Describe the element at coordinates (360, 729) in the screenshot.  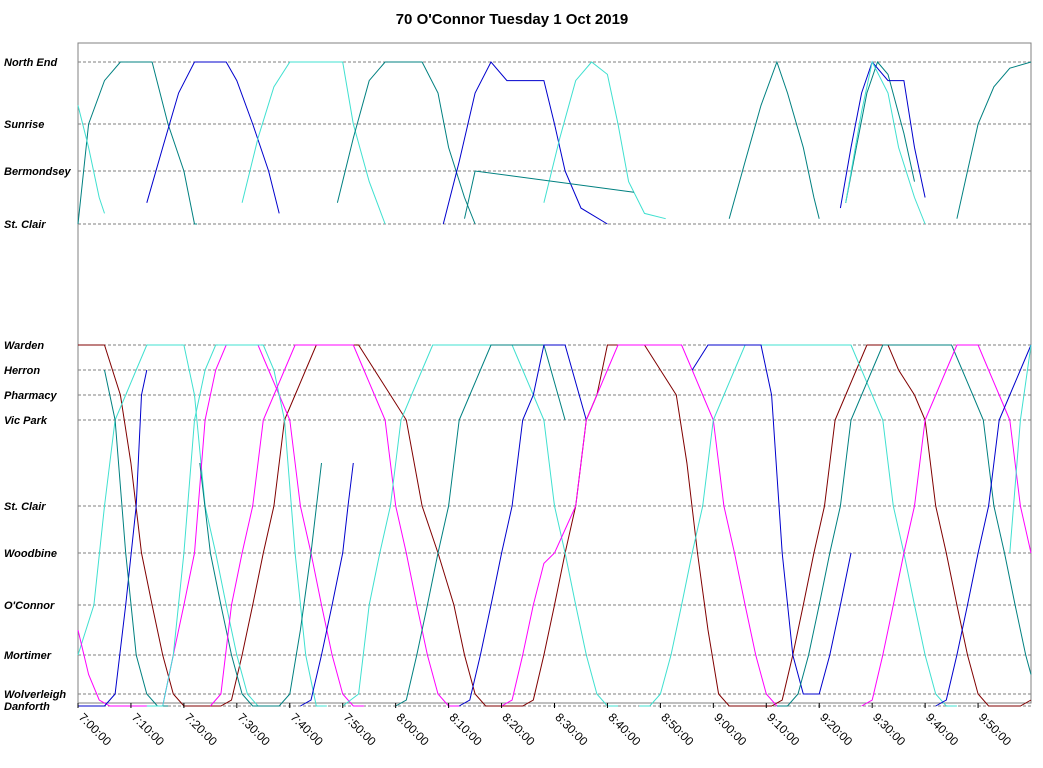
I see `x-tick-label: 7:50:00` at that location.